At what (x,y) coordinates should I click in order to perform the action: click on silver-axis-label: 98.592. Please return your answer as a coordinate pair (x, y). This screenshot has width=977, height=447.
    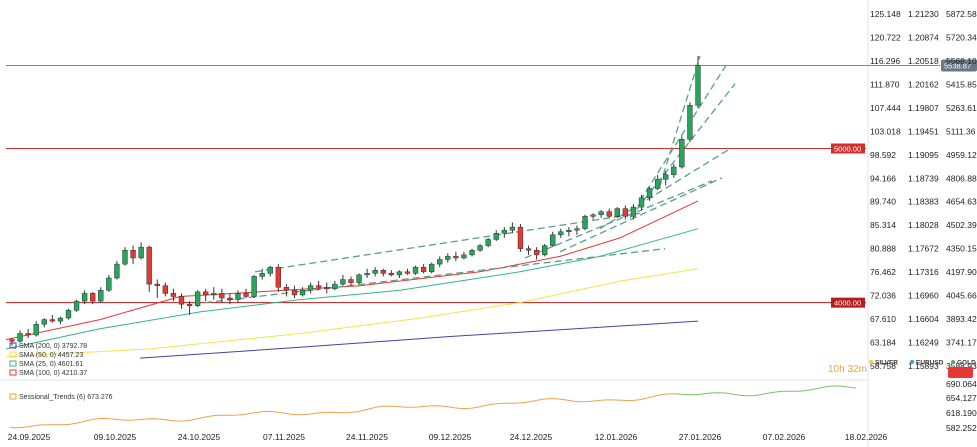
    Looking at the image, I should click on (883, 155).